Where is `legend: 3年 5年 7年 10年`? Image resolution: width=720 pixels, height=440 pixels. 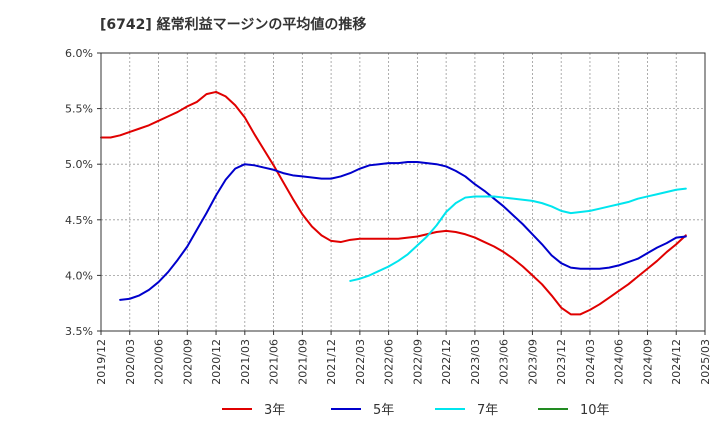 legend: 3年 5年 7年 10年 is located at coordinates (416, 410).